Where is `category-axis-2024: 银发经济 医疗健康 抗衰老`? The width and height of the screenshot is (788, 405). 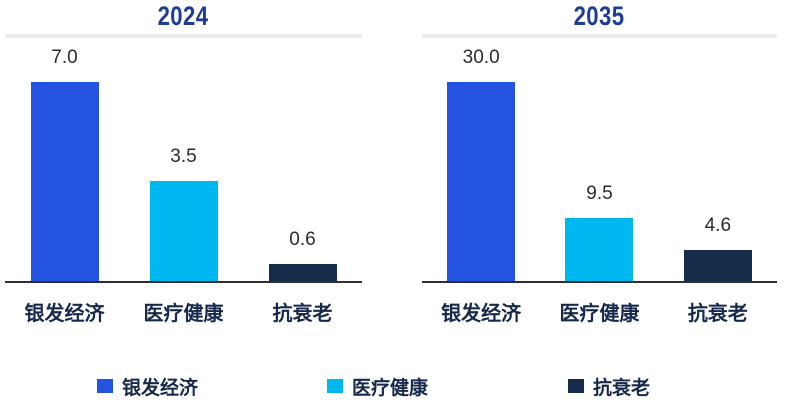 category-axis-2024: 银发经济 医疗健康 抗衰老 is located at coordinates (183, 304).